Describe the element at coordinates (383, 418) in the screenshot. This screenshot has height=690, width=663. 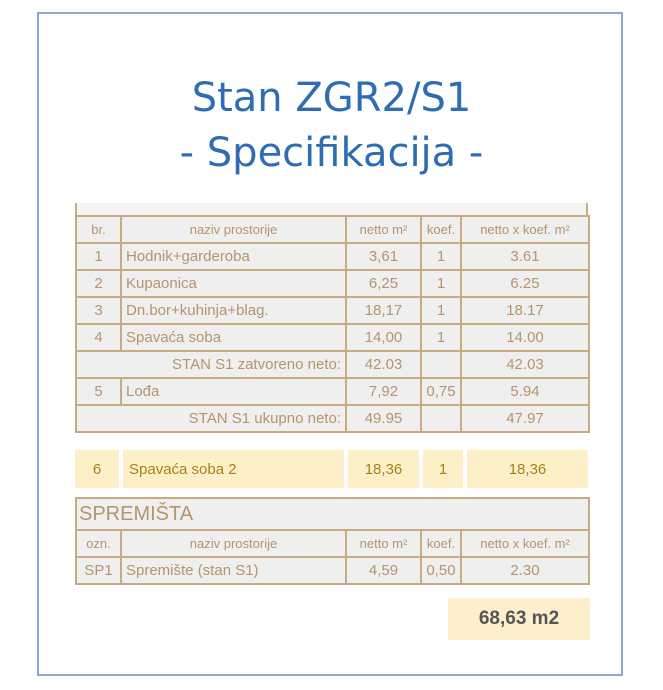
I see `cell: 49.95` at that location.